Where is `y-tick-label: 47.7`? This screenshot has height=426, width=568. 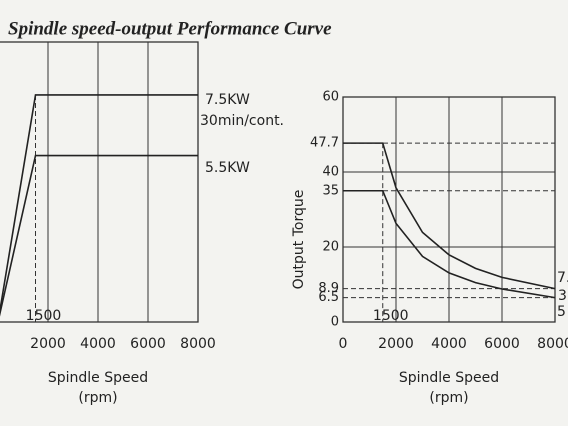
y-tick-label: 47.7 is located at coordinates (324, 143).